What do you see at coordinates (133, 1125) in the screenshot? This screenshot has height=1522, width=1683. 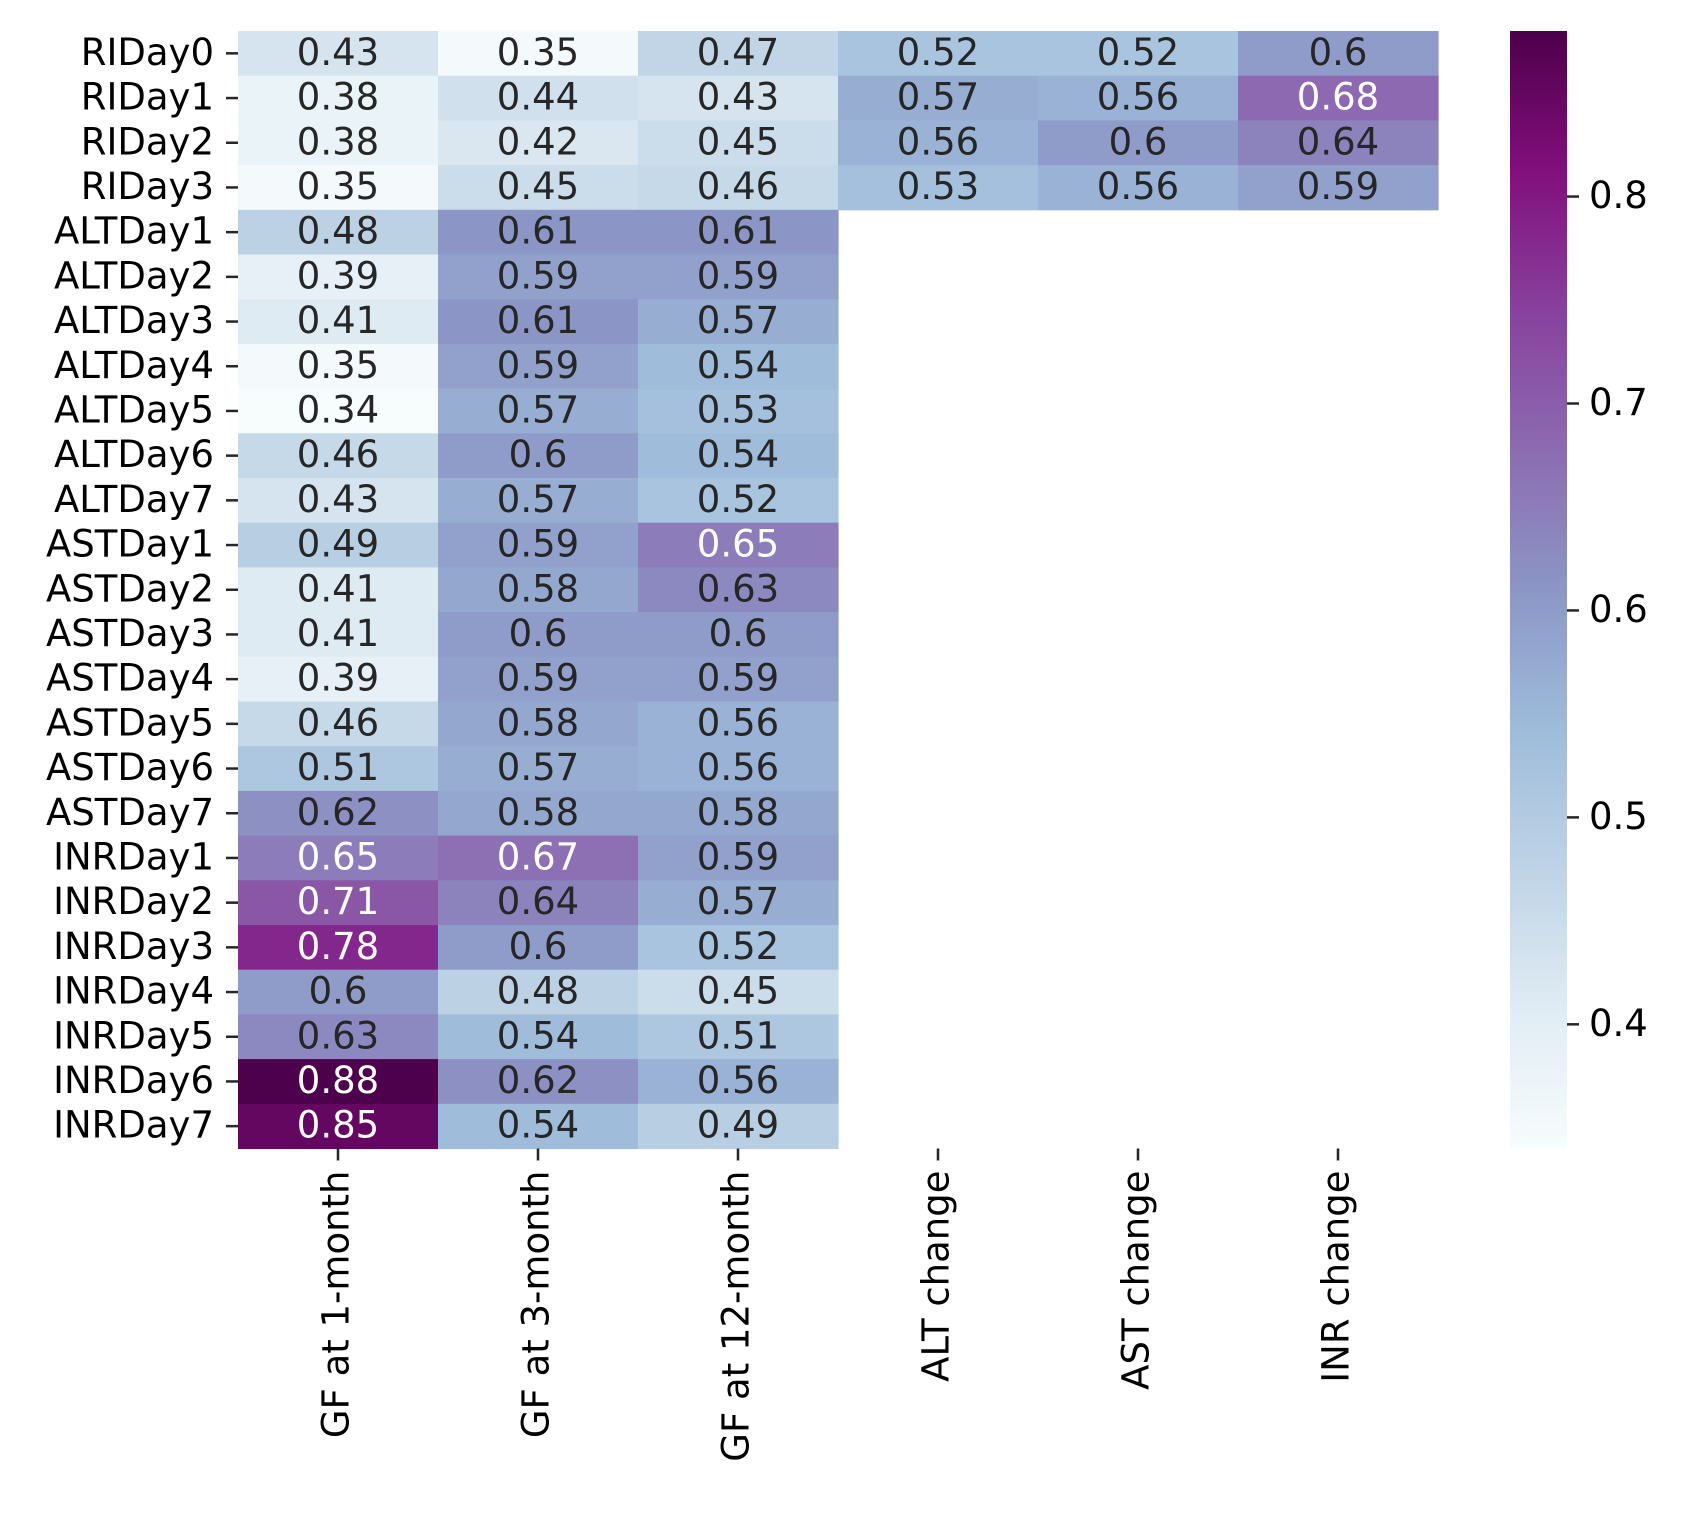 I see `y-tick-label: INRDay7` at bounding box center [133, 1125].